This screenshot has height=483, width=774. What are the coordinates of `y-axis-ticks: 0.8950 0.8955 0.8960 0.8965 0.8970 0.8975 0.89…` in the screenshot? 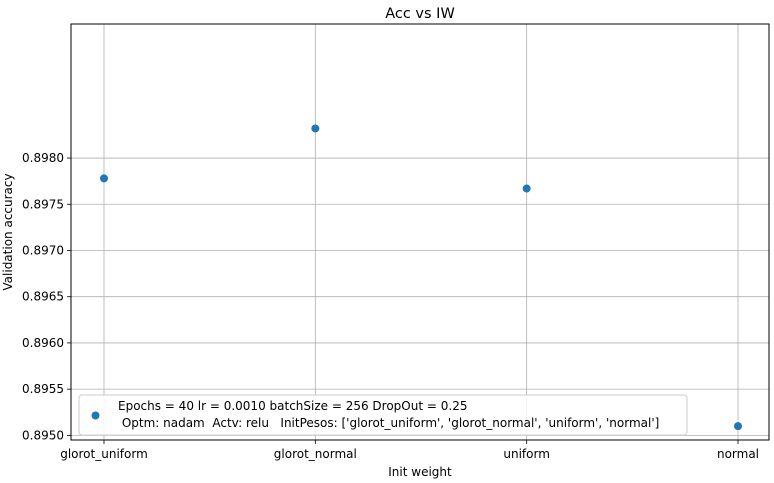 It's located at (46, 296).